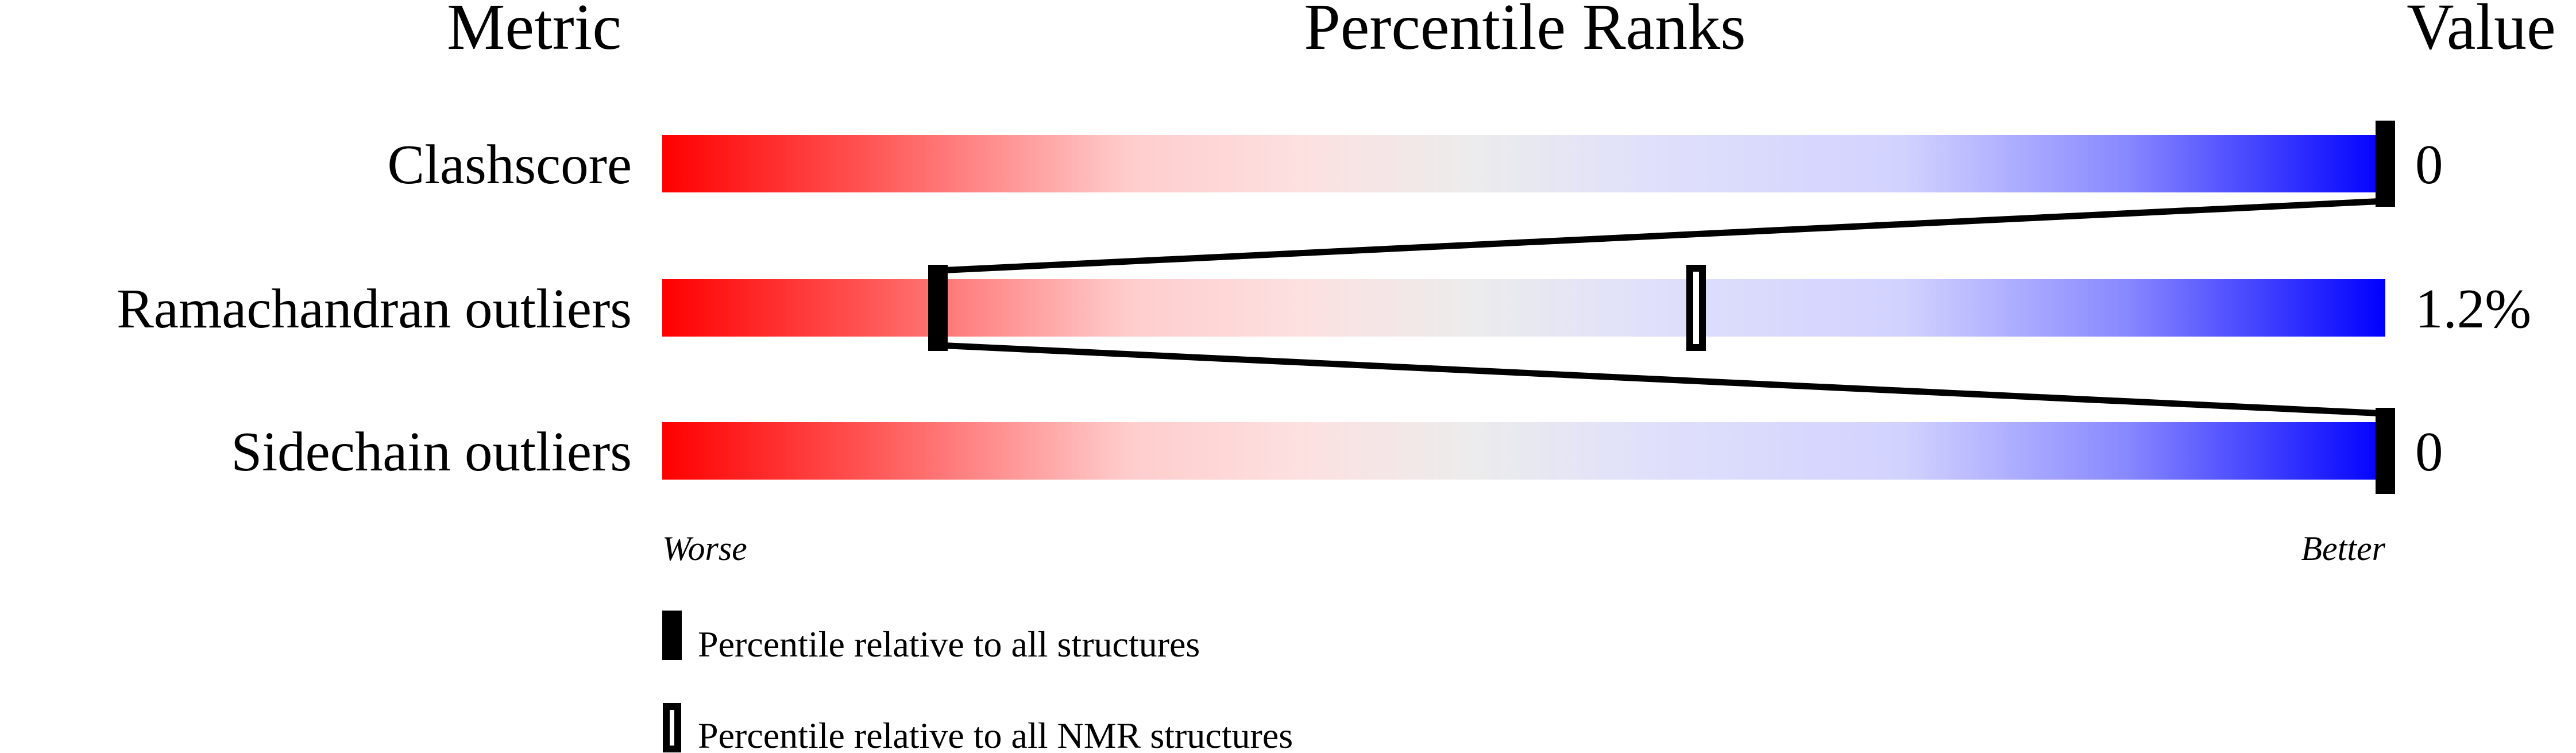 The height and width of the screenshot is (753, 2576). What do you see at coordinates (534, 32) in the screenshot?
I see `header-metric: Metric` at bounding box center [534, 32].